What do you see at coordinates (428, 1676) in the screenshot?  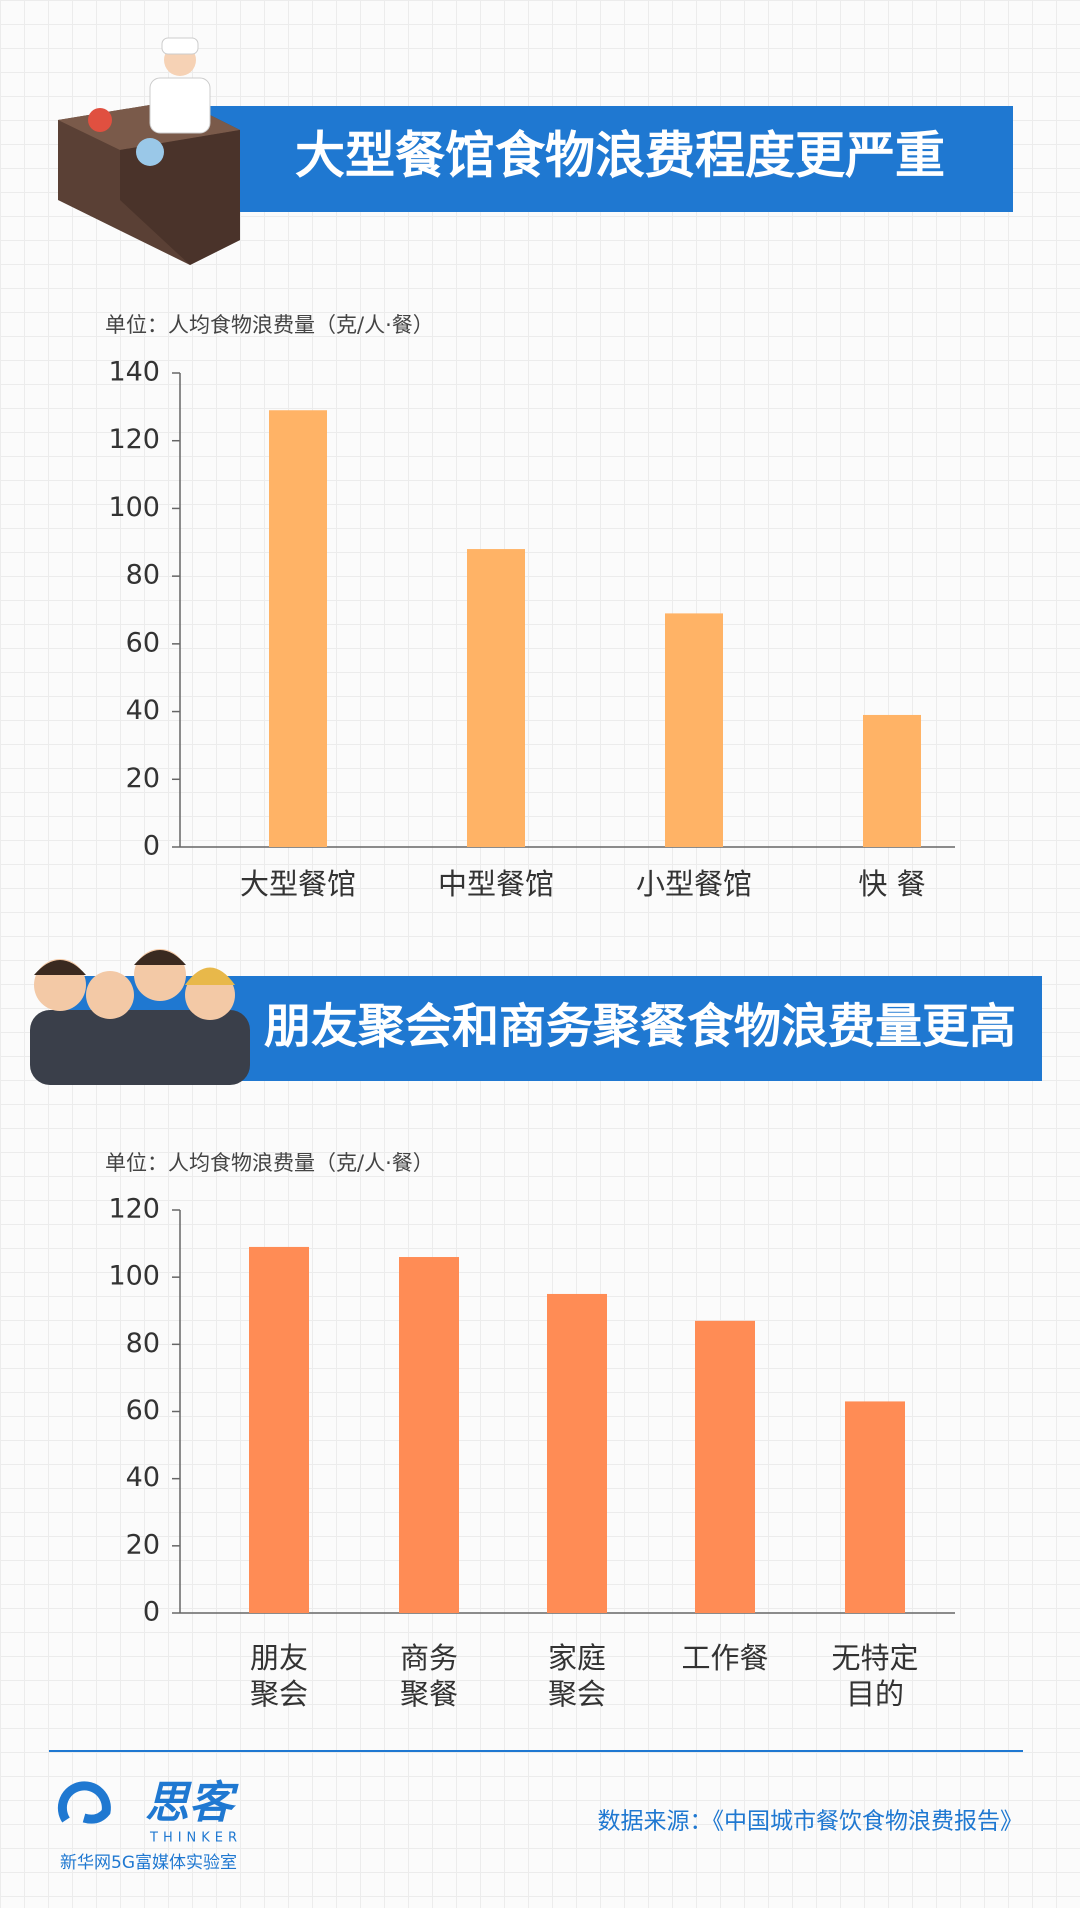 I see `x-tick-label: 商务 聚餐` at bounding box center [428, 1676].